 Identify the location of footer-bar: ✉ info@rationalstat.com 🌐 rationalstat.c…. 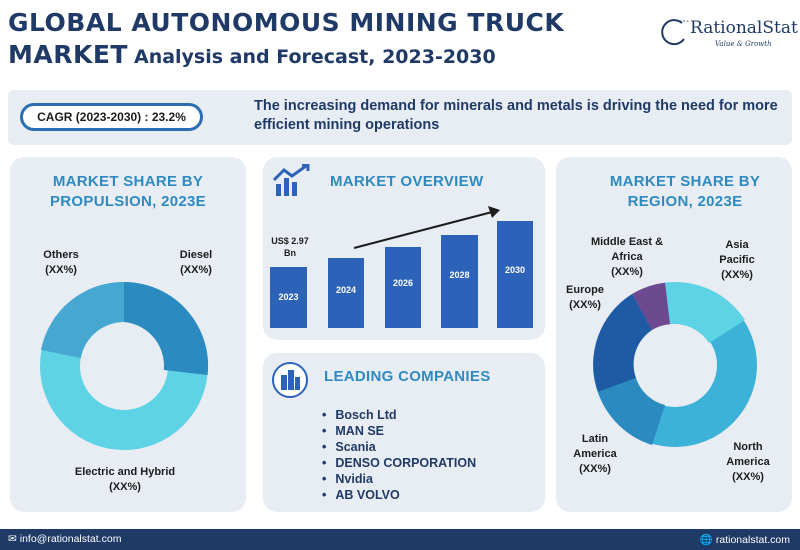
(400, 539).